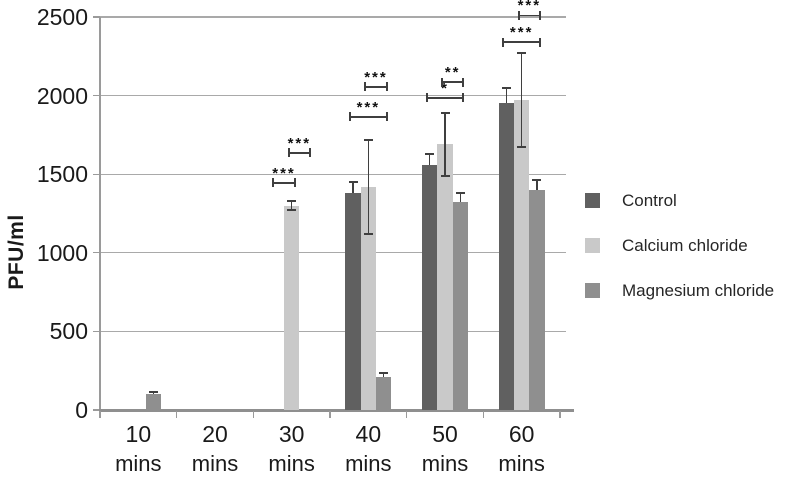 The width and height of the screenshot is (787, 480). I want to click on significance-label-6: ***, so click(521, 33).